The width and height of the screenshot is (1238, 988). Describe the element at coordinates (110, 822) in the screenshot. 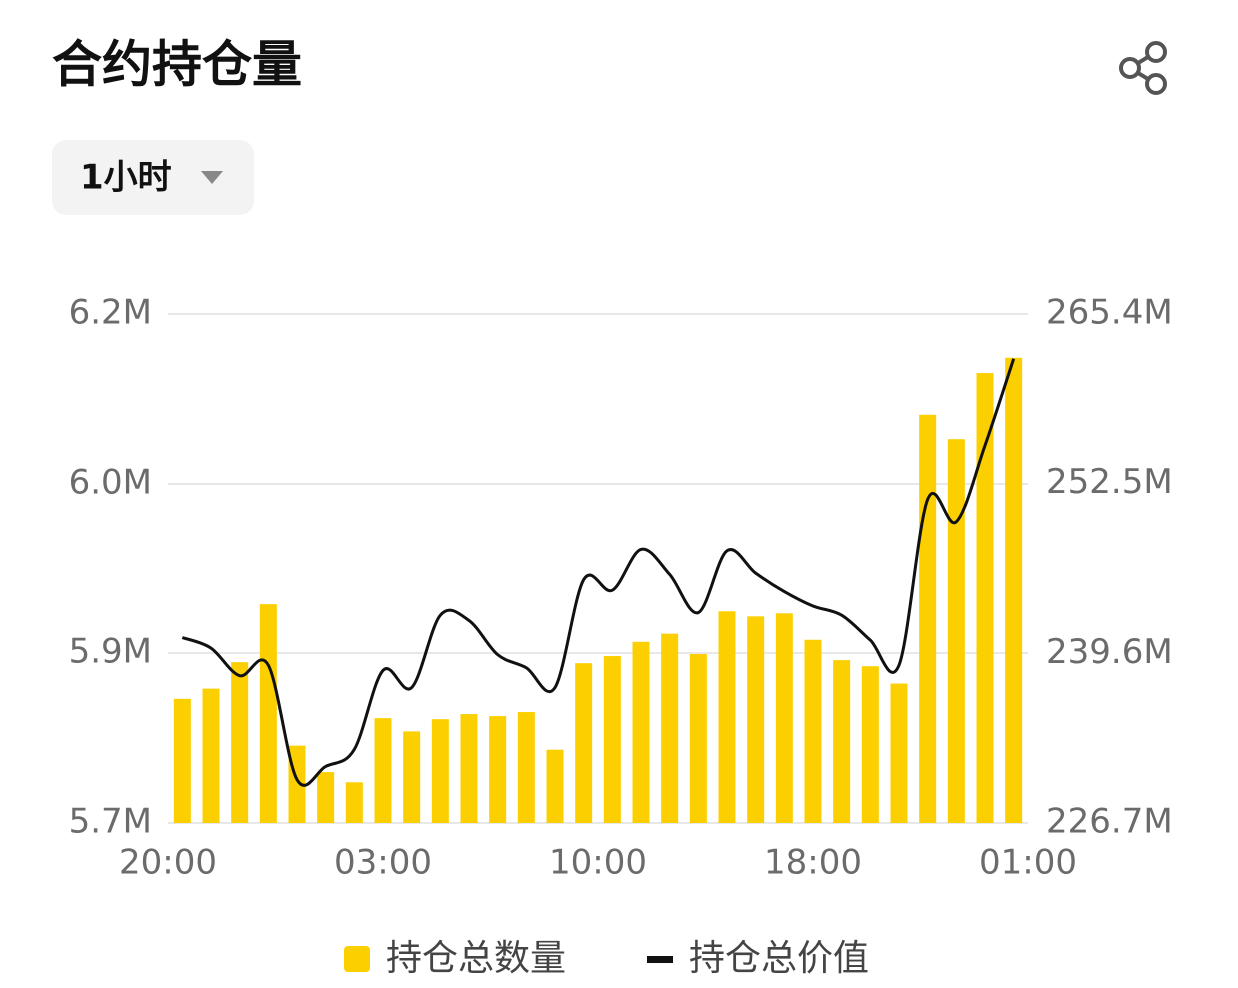

I see `y-tick-label: 5.7M` at that location.